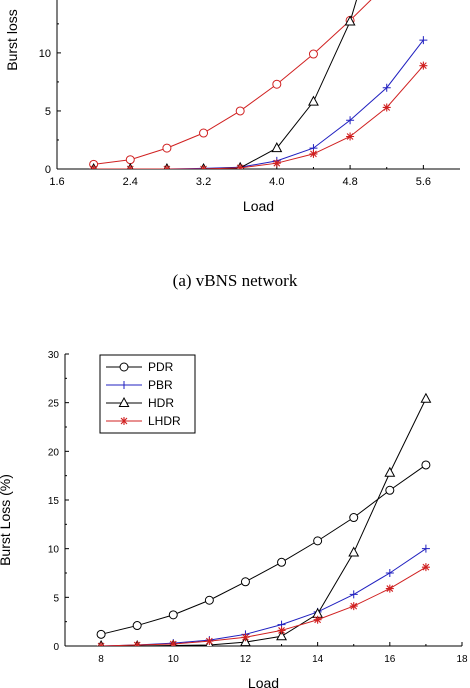  I want to click on legend-label: PDR, so click(161, 367).